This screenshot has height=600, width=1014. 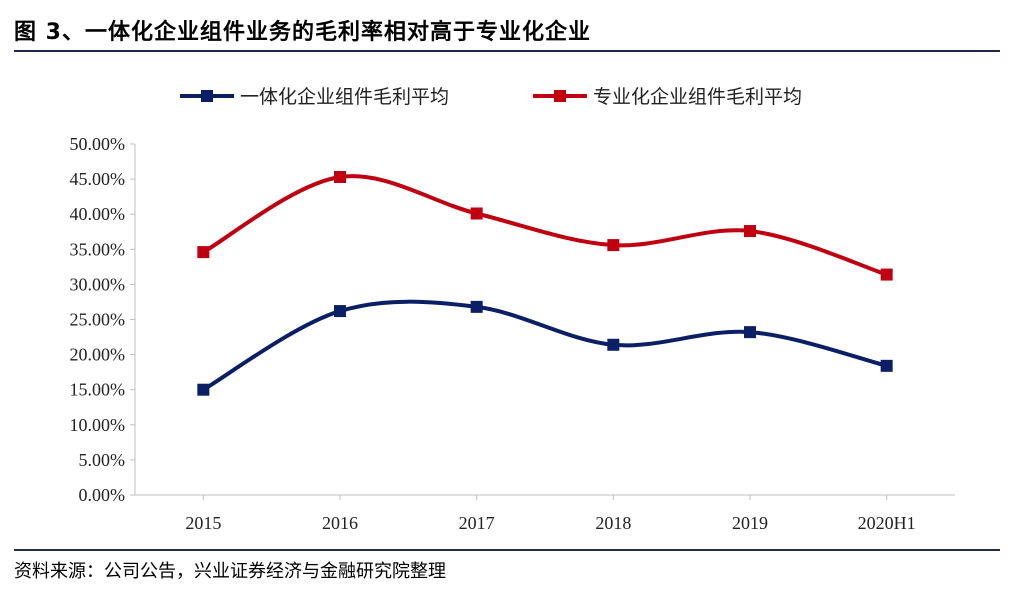 What do you see at coordinates (98, 214) in the screenshot?
I see `y-tick-label: 40.00%` at bounding box center [98, 214].